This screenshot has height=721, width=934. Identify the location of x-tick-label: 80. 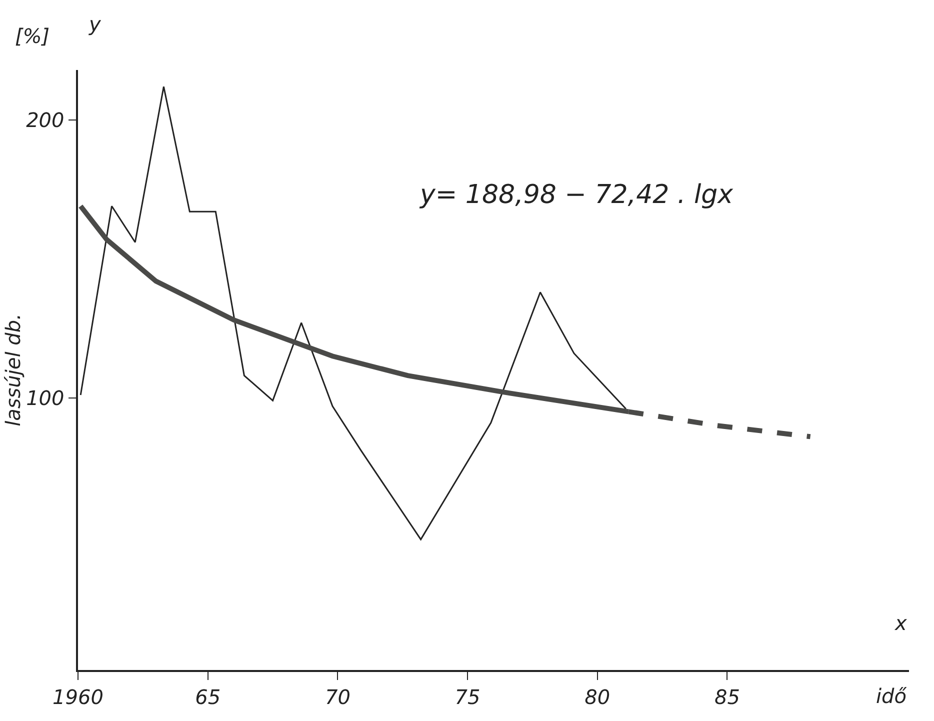
(597, 696).